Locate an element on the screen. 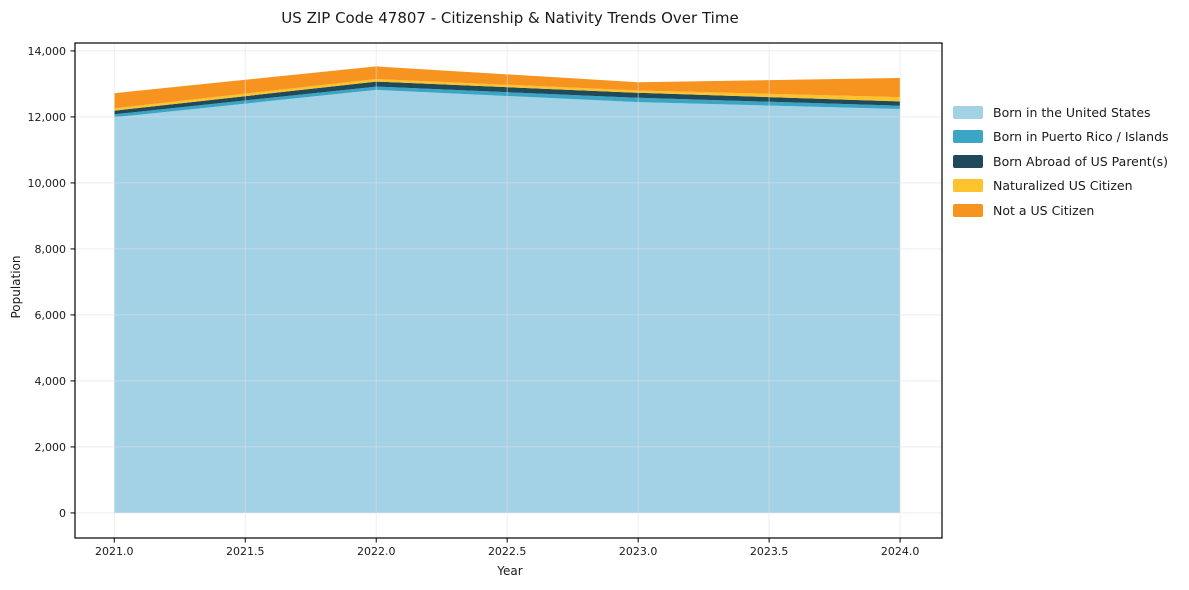 The image size is (1189, 590). legend-item-3: Naturalized US Citizen is located at coordinates (1061, 186).